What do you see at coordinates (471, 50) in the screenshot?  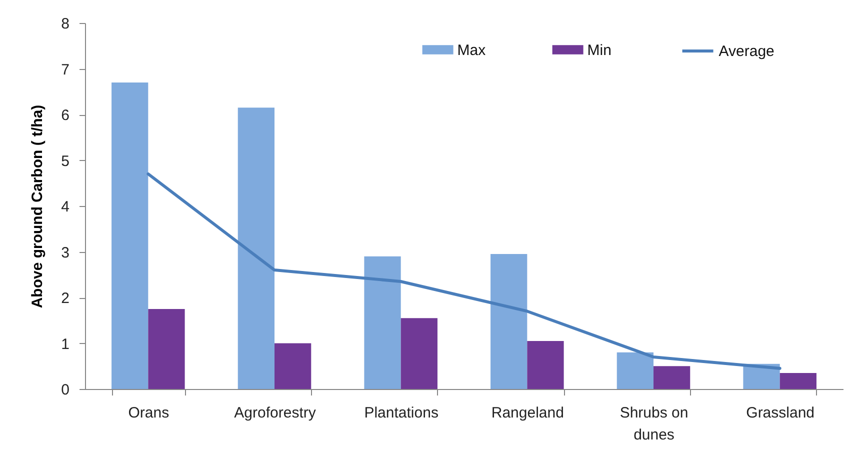 I see `legend-label: Max` at bounding box center [471, 50].